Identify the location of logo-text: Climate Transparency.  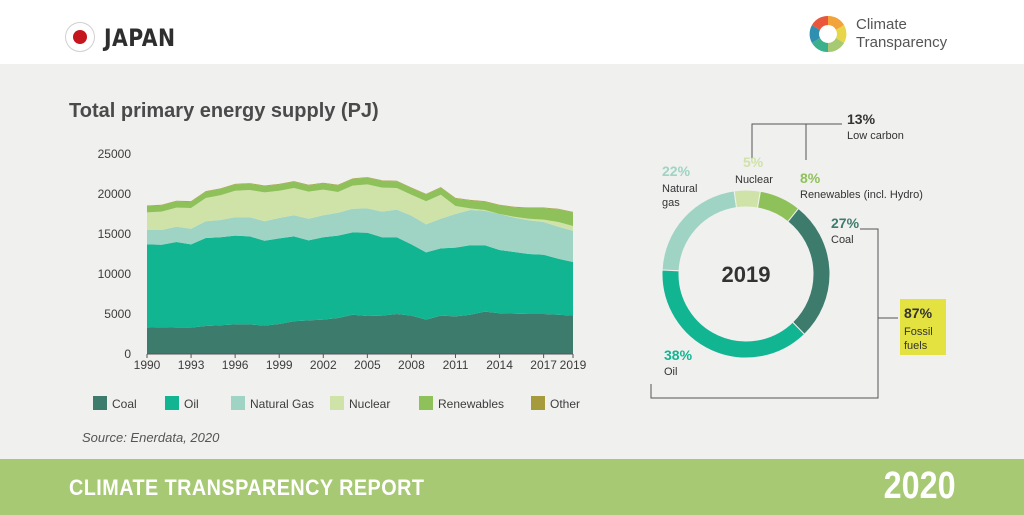
(901, 34).